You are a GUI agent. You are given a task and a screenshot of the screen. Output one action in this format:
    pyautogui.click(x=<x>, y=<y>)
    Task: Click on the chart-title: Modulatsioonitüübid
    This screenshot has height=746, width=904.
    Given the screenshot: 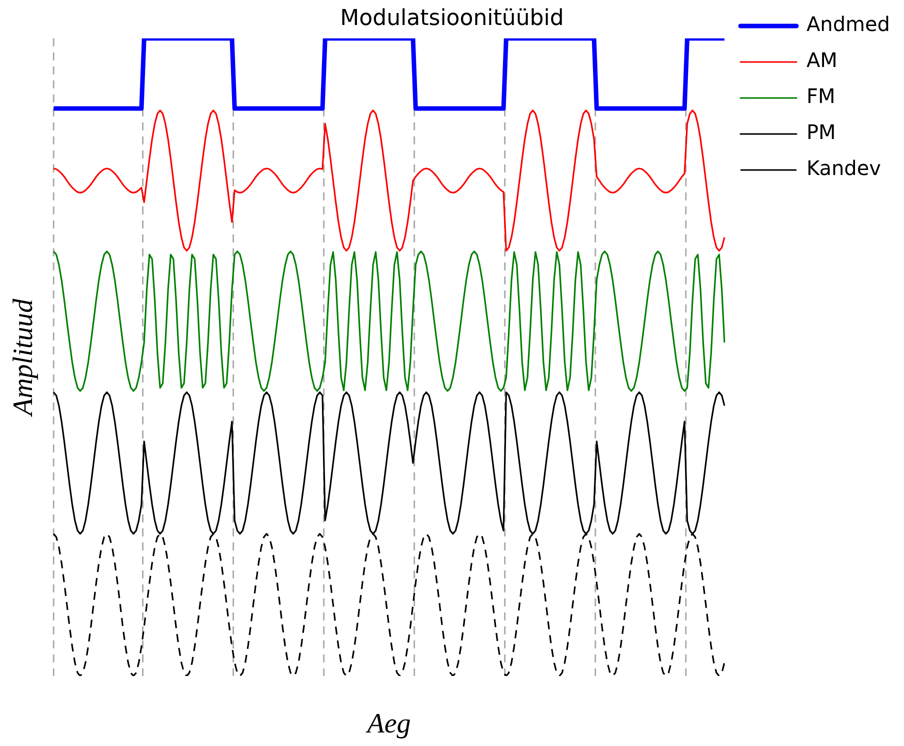 What is the action you would take?
    pyautogui.click(x=452, y=18)
    